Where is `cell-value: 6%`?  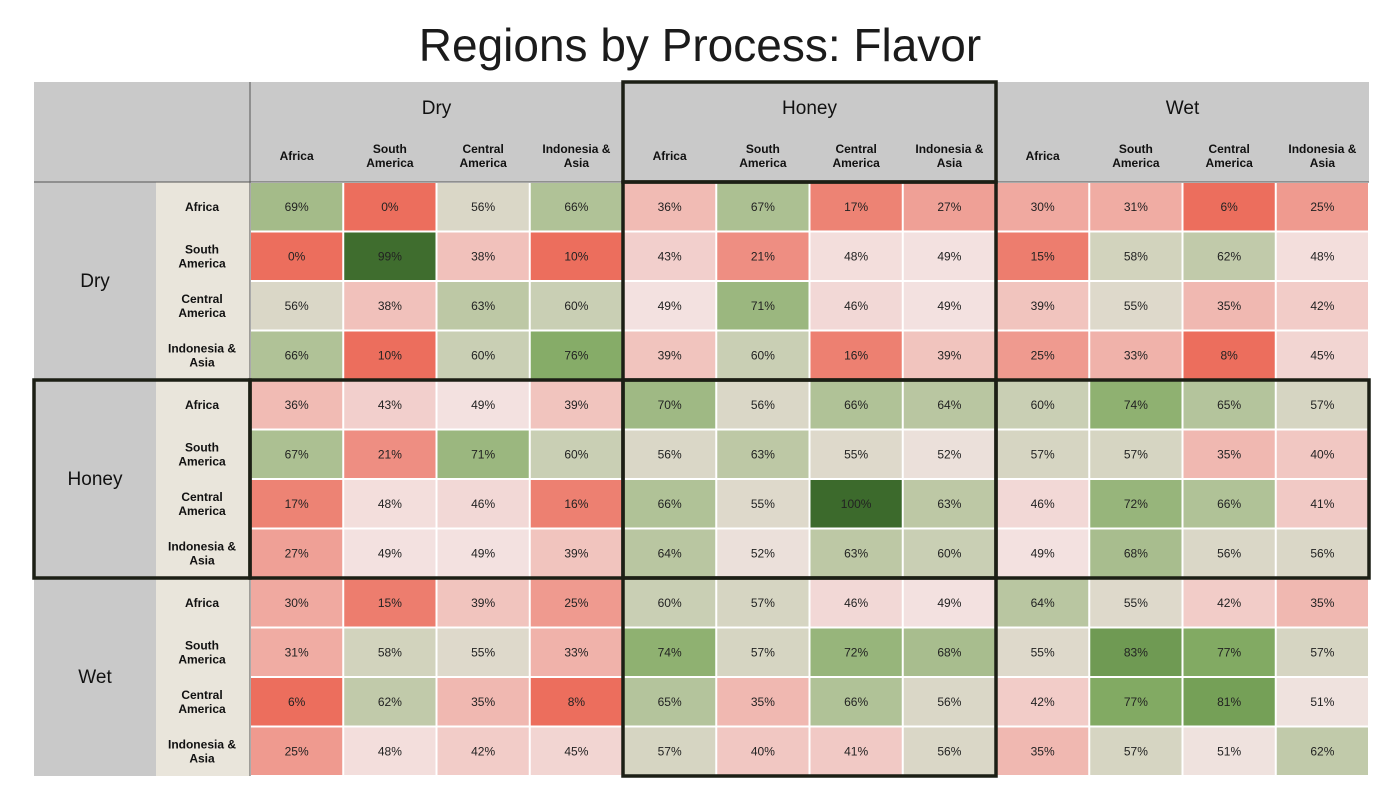
cell-value: 6% is located at coordinates (1229, 207).